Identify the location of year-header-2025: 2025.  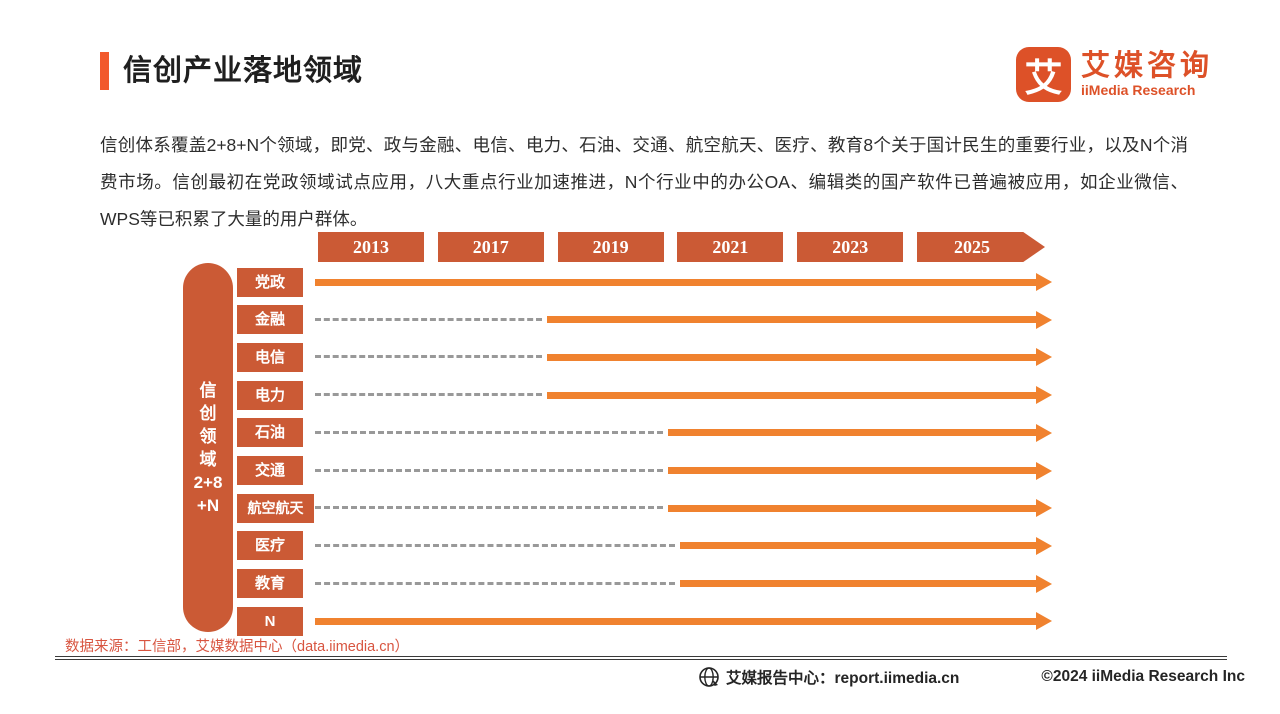
(981, 247).